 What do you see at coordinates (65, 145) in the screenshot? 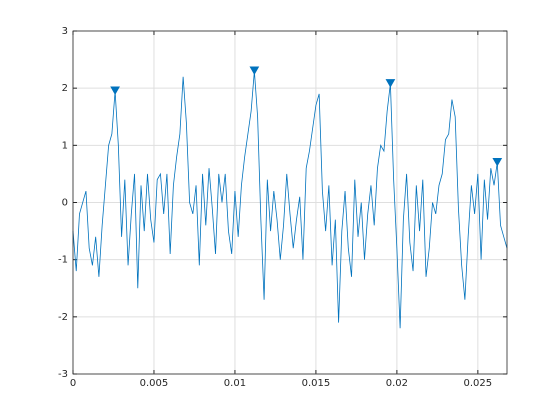
I see `y-tick-label: 1` at bounding box center [65, 145].